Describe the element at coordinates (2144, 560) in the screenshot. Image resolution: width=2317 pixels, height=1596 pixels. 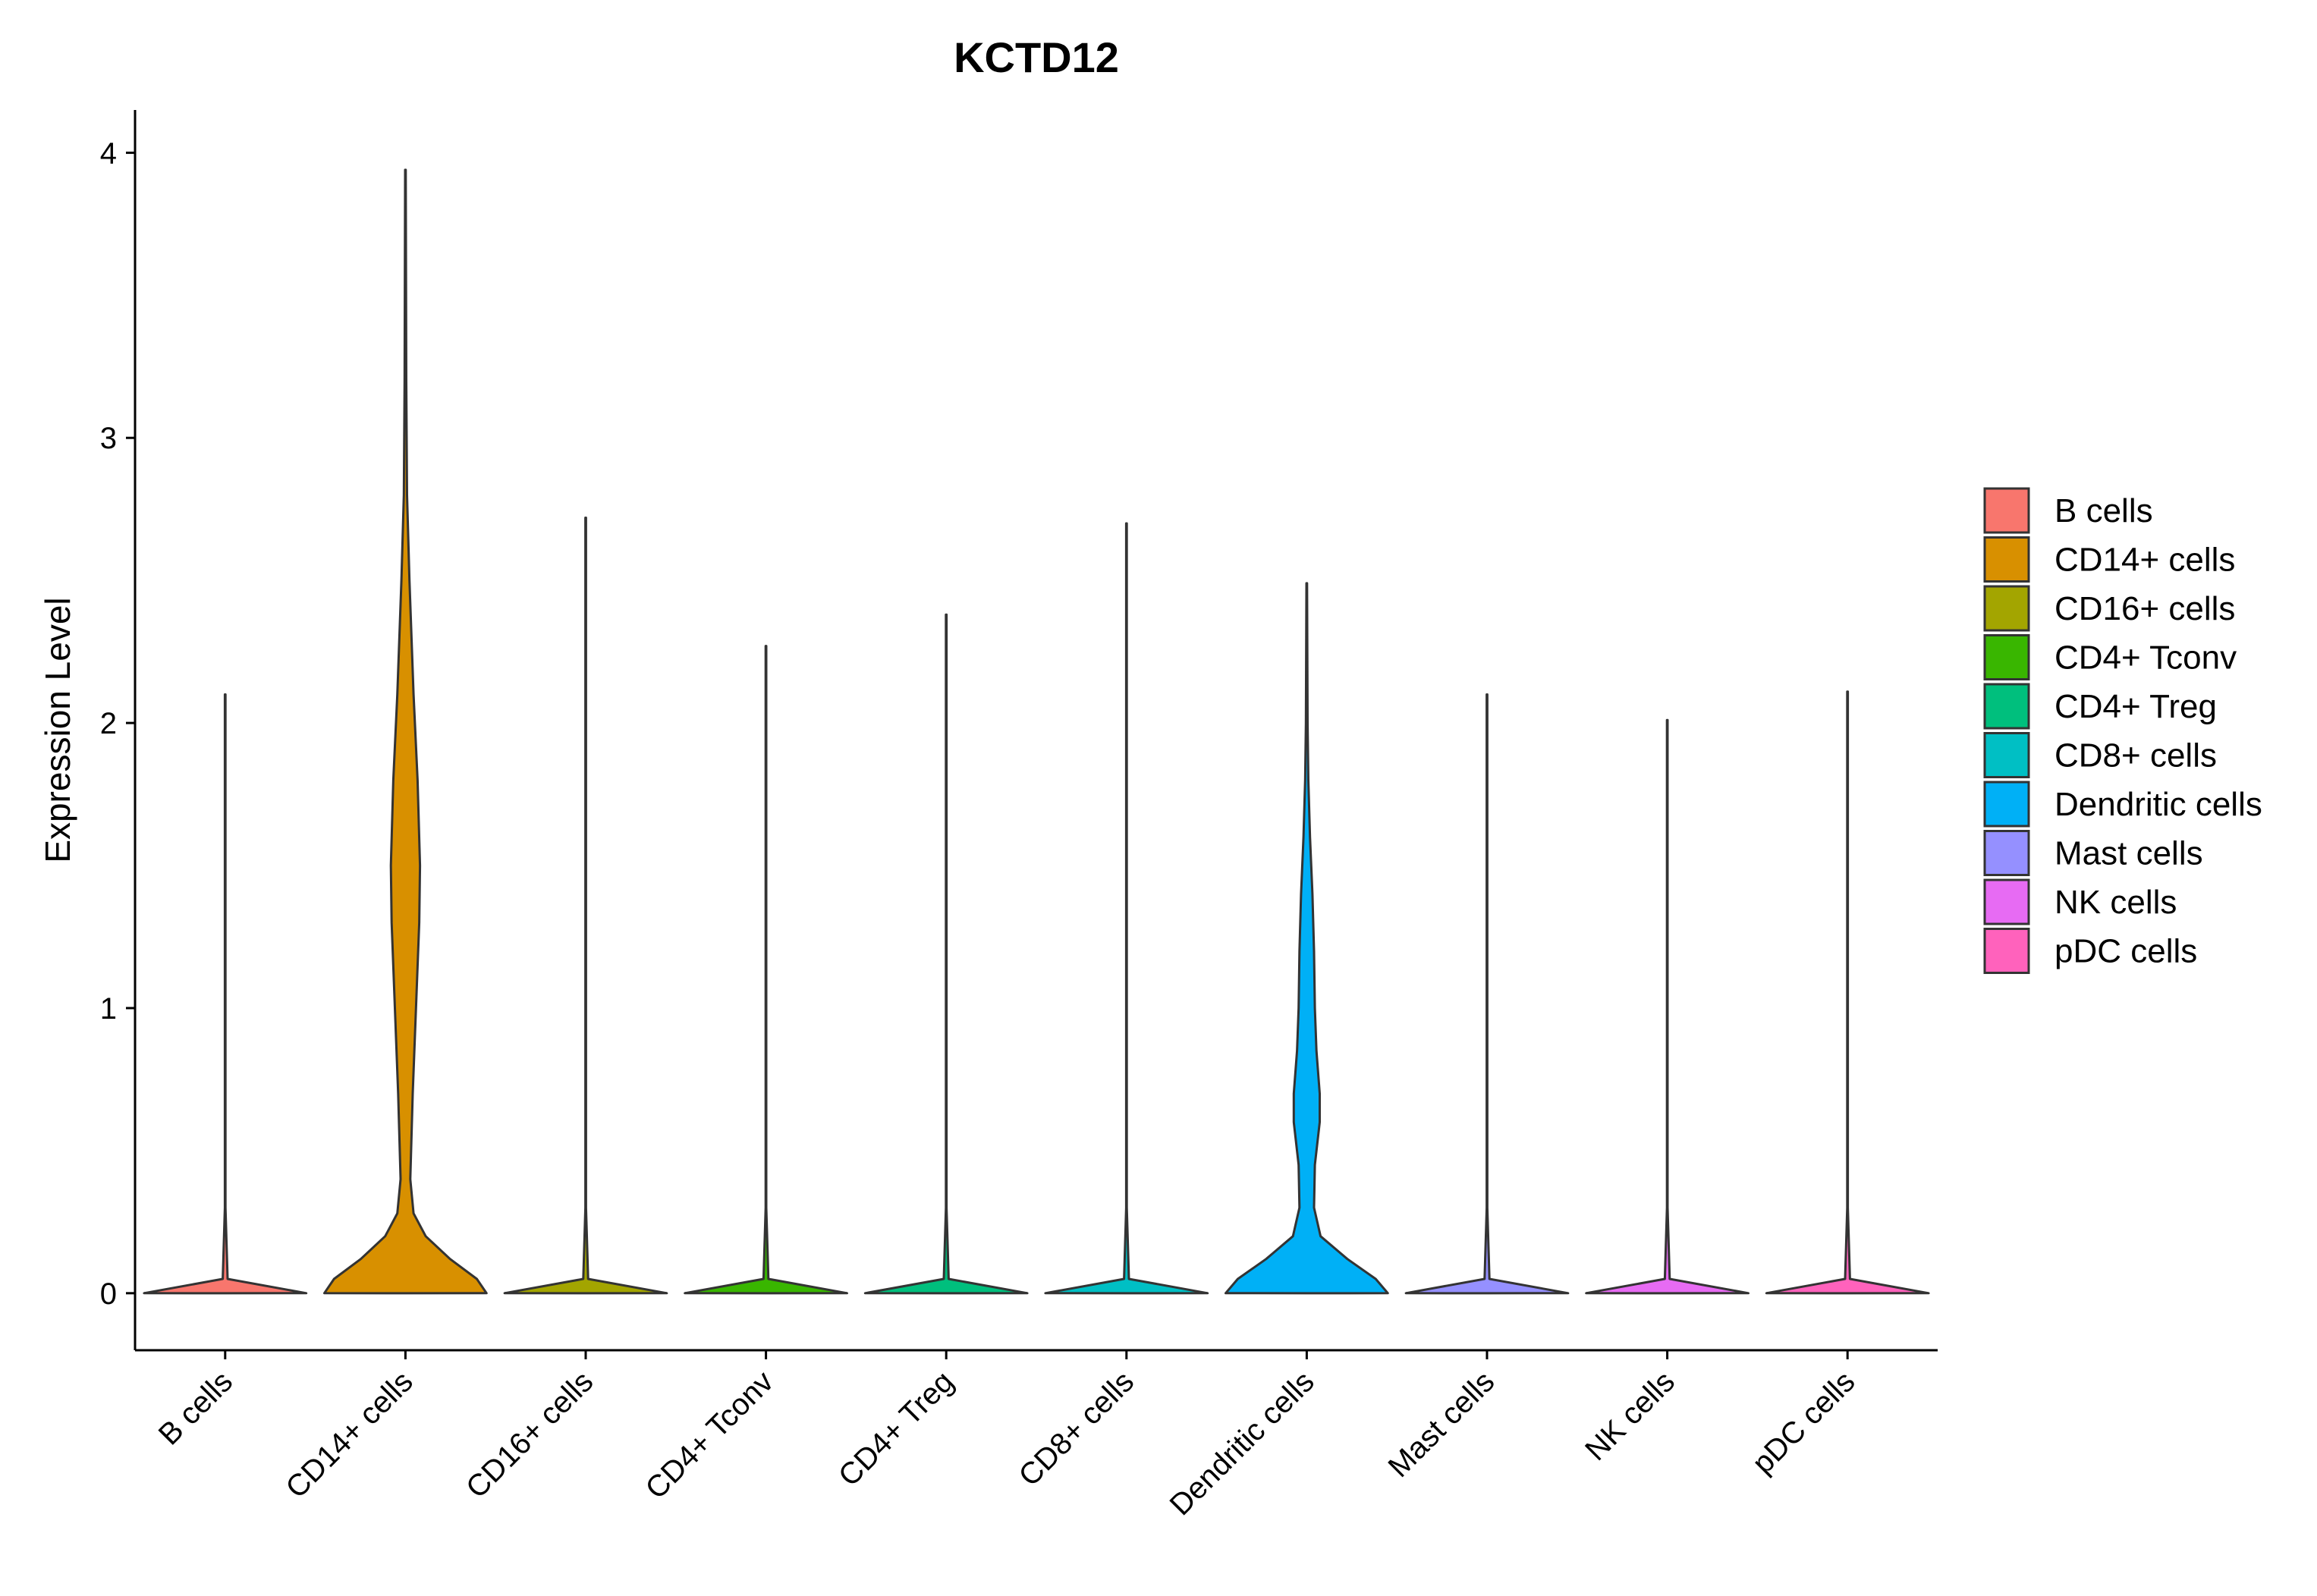
I see `legend-label: CD14+ cells` at that location.